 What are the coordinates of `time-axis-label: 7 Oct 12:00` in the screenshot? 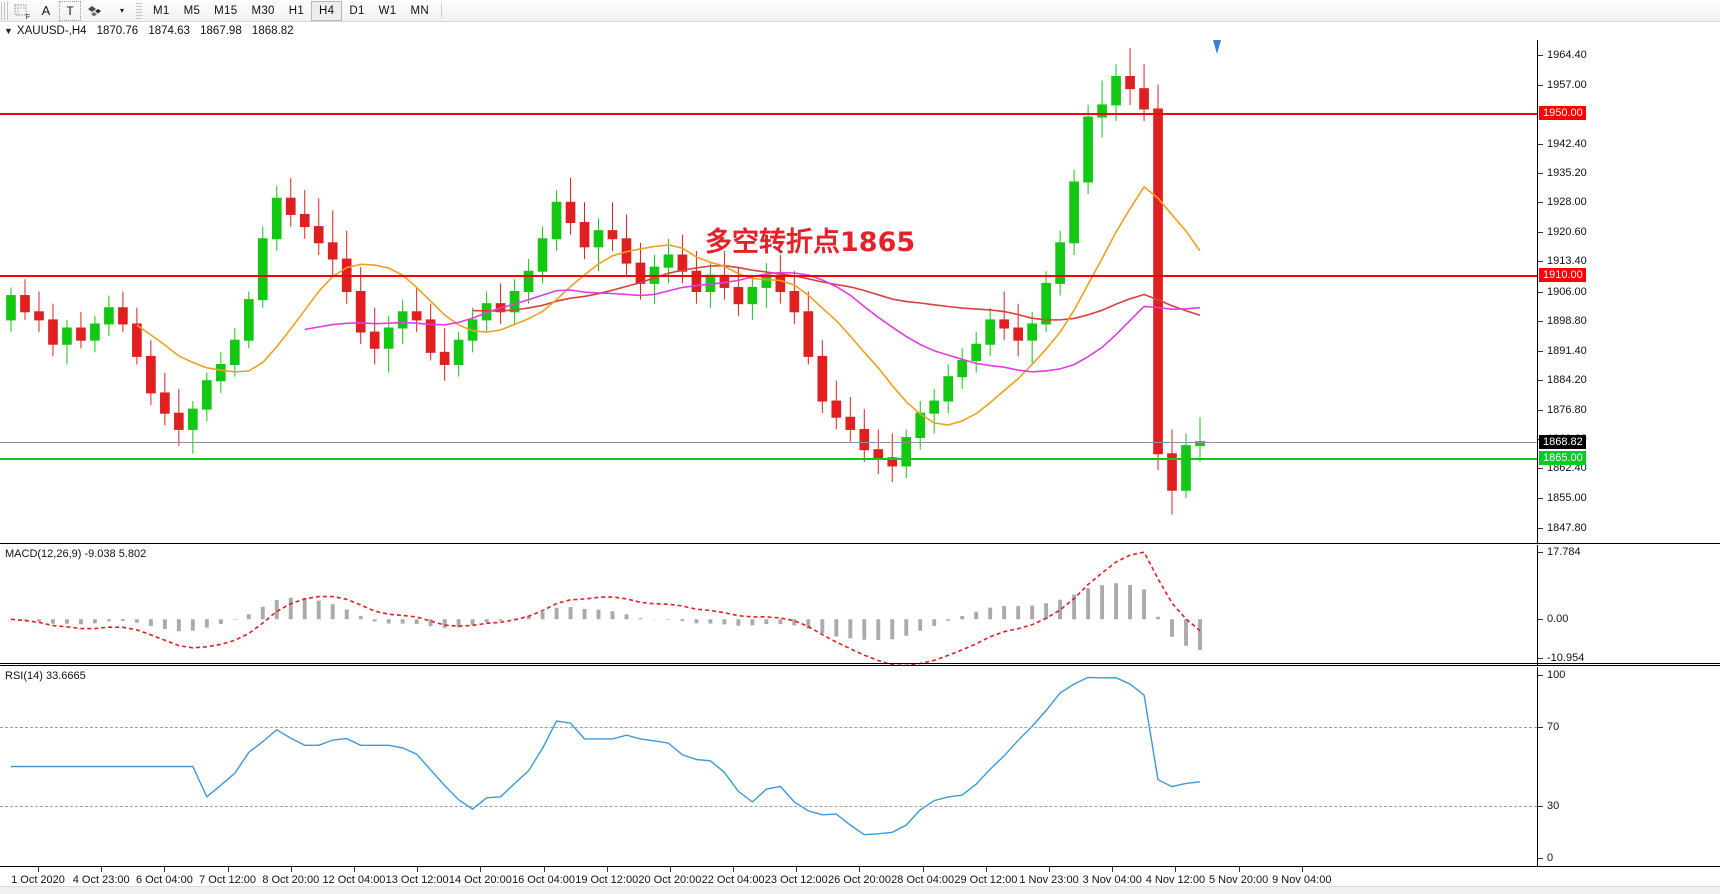 It's located at (227, 880).